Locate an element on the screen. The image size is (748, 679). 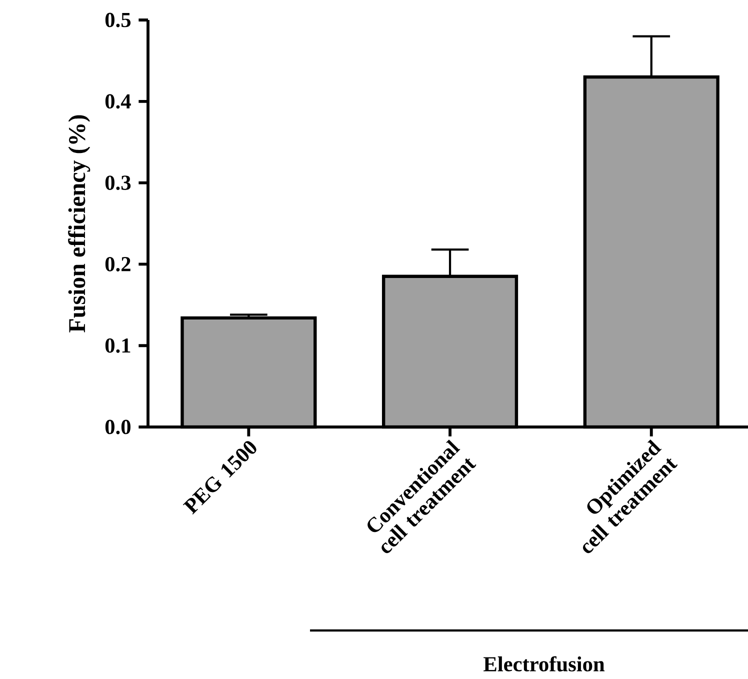
y-tick-label: 0.4 is located at coordinates (118, 101).